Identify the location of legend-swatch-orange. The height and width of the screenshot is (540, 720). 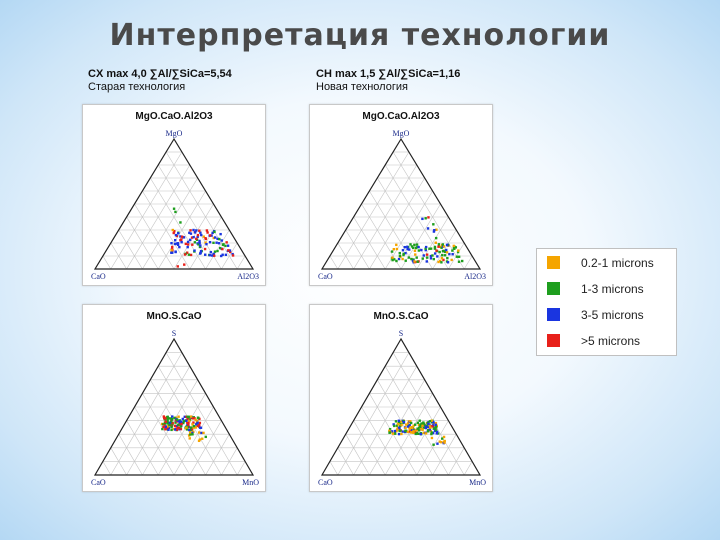
(553, 262).